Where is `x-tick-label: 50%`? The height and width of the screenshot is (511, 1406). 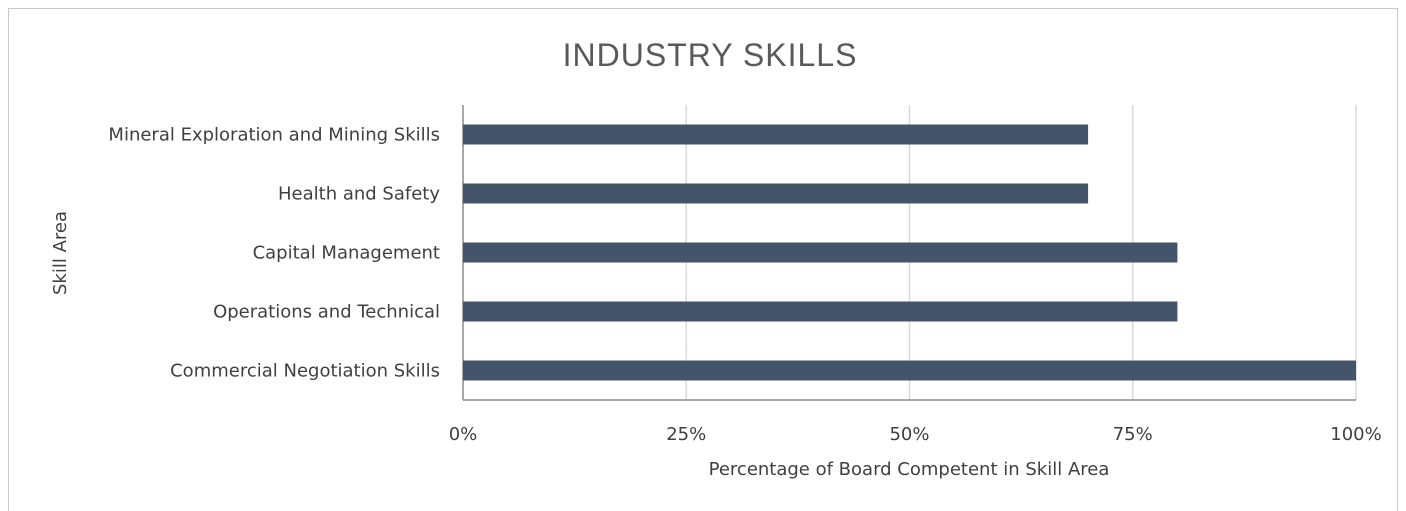 x-tick-label: 50% is located at coordinates (909, 434).